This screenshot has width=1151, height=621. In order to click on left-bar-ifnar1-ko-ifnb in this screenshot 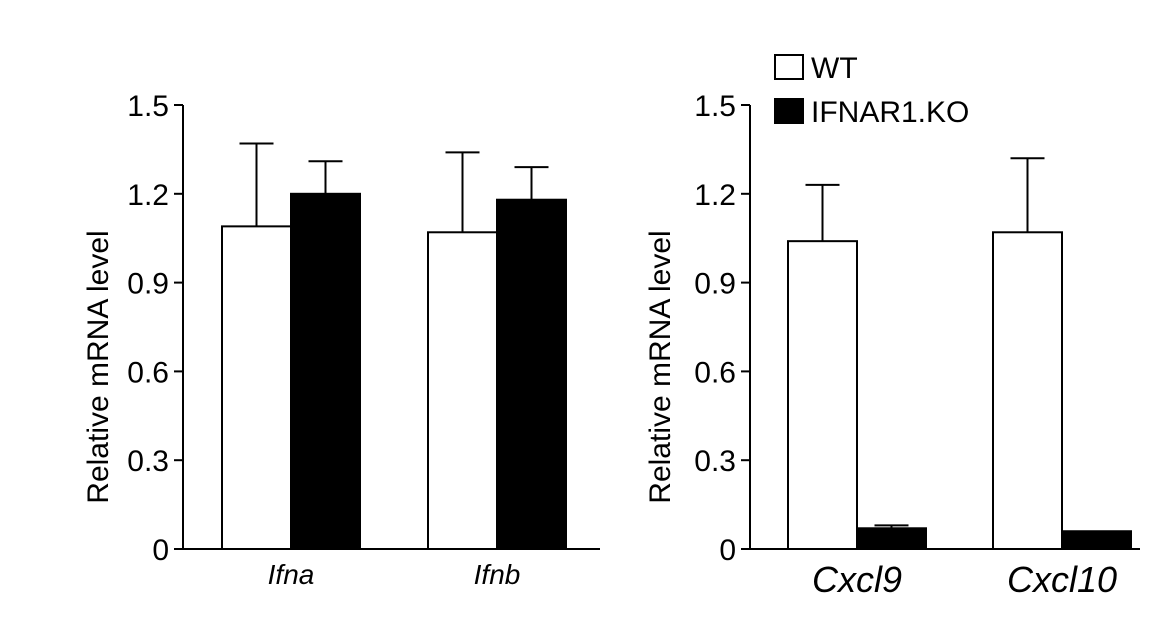, I will do `click(531, 374)`.